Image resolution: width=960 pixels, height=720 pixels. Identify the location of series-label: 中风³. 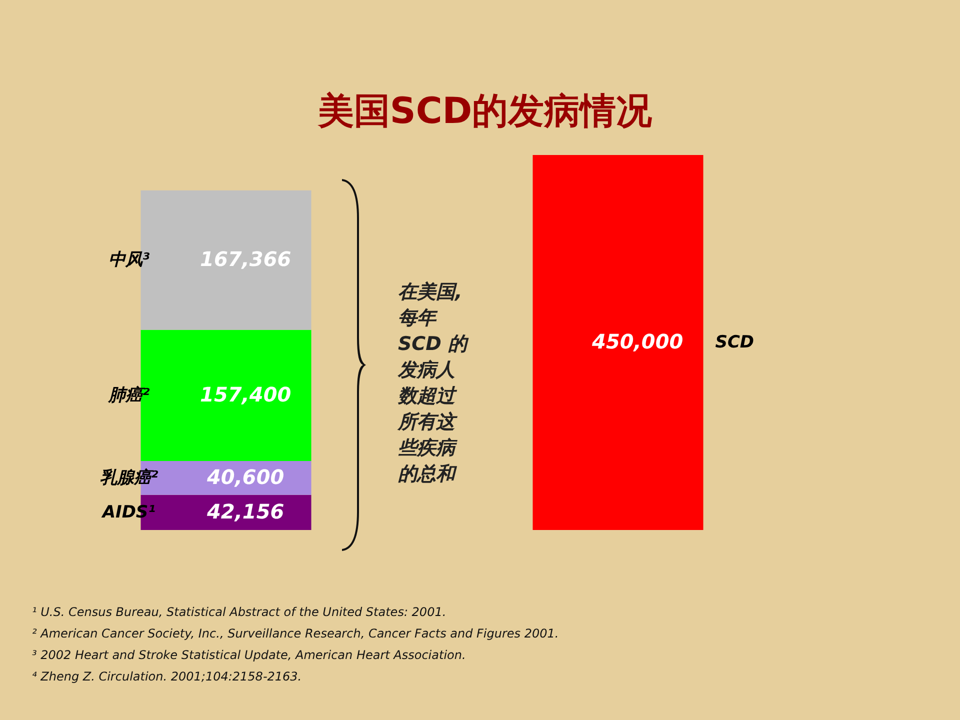
(129, 260).